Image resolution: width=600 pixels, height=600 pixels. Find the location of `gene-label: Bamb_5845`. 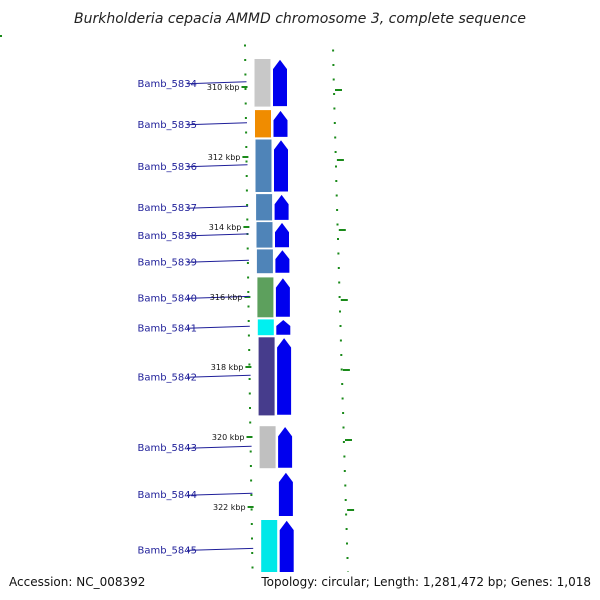

gene-label: Bamb_5845 is located at coordinates (167, 550).